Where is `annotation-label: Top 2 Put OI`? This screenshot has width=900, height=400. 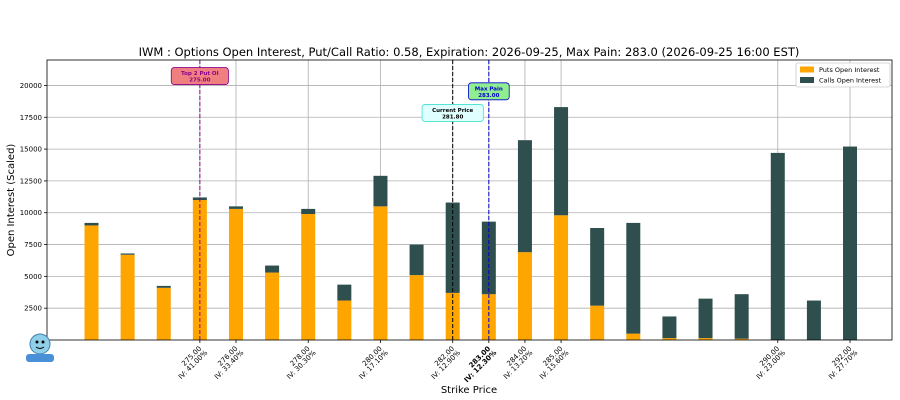
annotation-label: Top 2 Put OI is located at coordinates (200, 74).